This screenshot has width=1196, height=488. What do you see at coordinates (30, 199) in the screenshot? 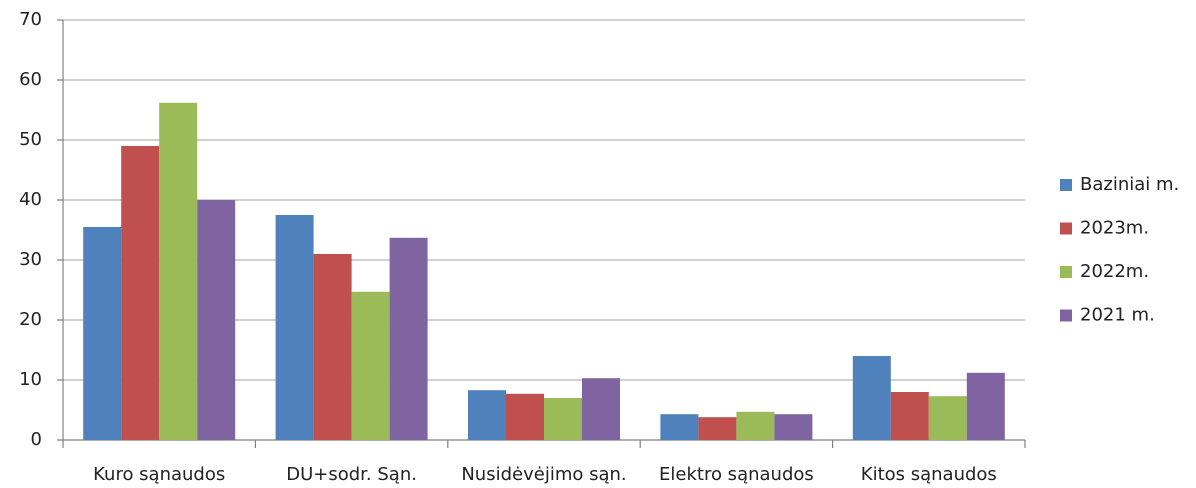
I see `y-tick-label: 40` at bounding box center [30, 199].